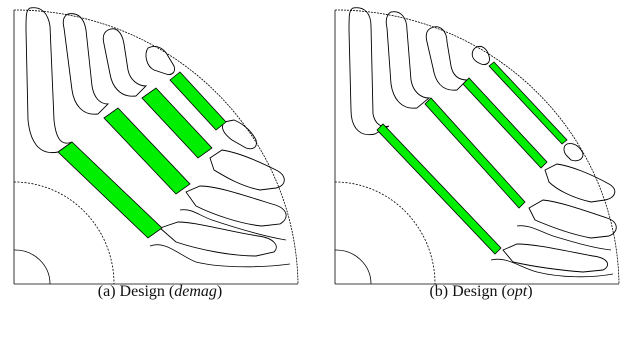  I want to click on caption-prefix: (b) Design (, so click(468, 291).